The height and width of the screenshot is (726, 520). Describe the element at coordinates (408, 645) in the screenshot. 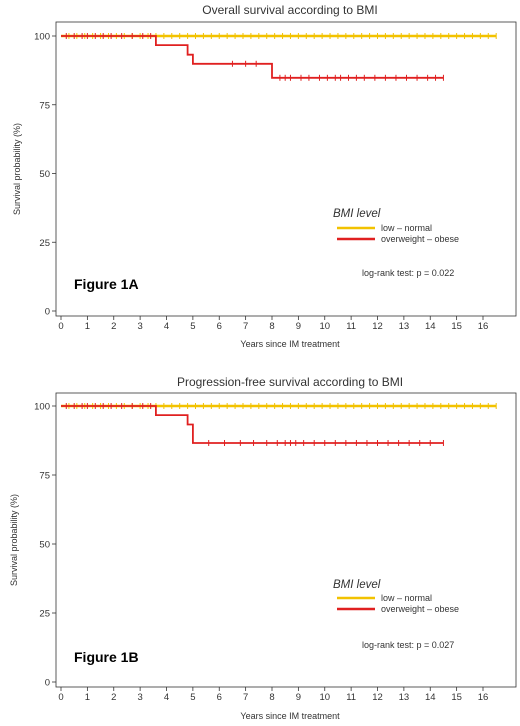

I see `log-rank-annotation: log-rank test: p = 0.027` at that location.